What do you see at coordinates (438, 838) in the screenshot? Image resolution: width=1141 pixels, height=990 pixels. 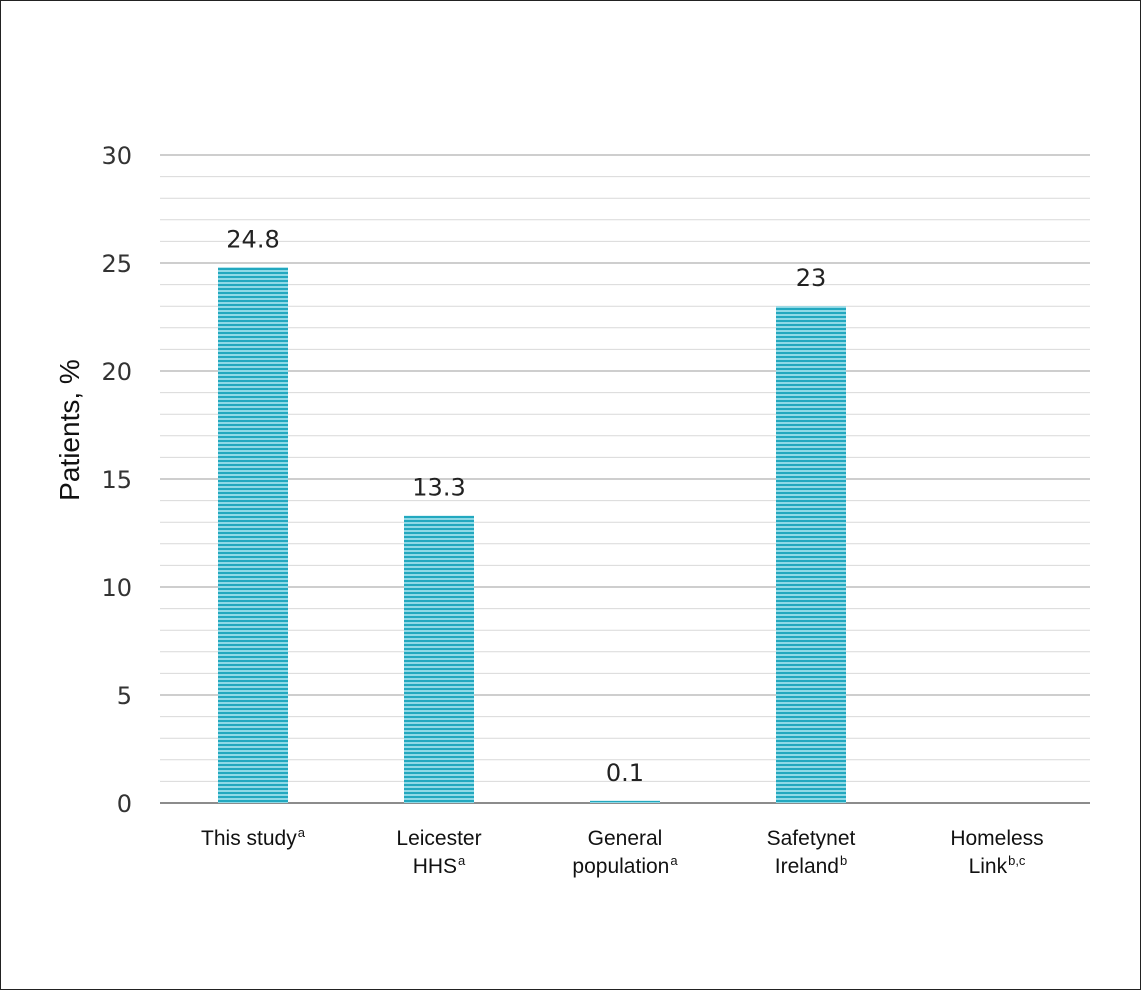 I see `x-tick-label: Leicester` at bounding box center [438, 838].